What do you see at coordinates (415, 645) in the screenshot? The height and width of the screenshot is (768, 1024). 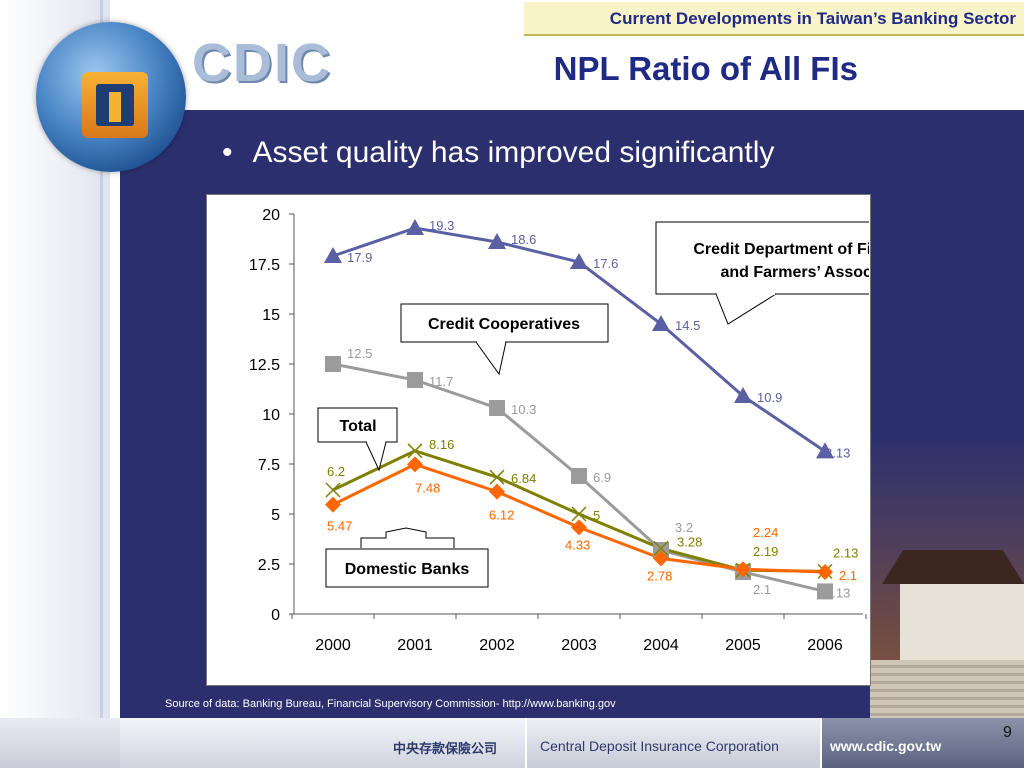 I see `x-tick-label: 2001` at bounding box center [415, 645].